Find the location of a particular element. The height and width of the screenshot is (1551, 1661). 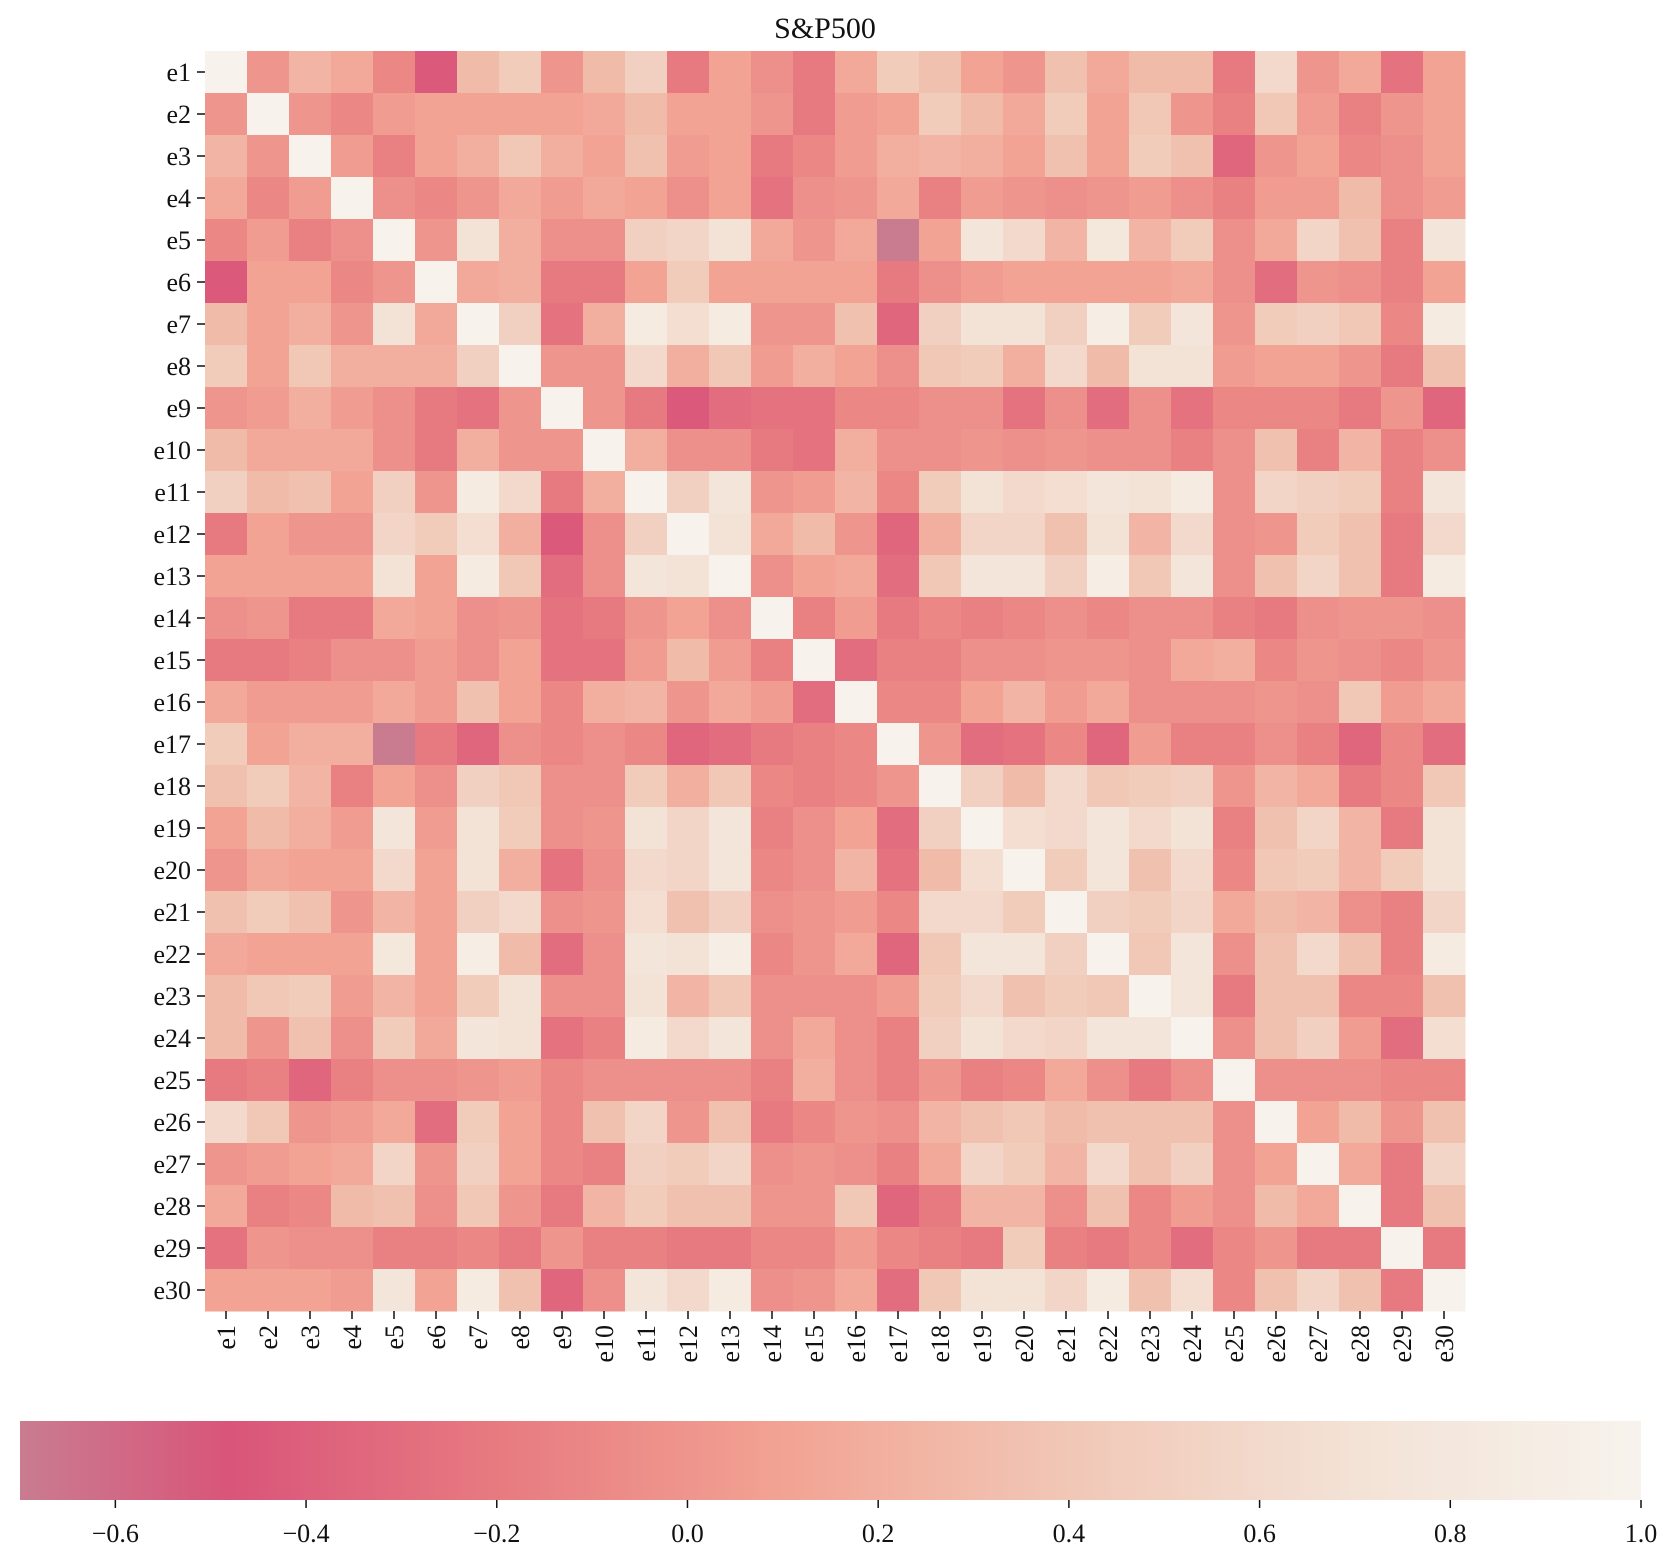

row-tick-label: e7 is located at coordinates (178, 324).